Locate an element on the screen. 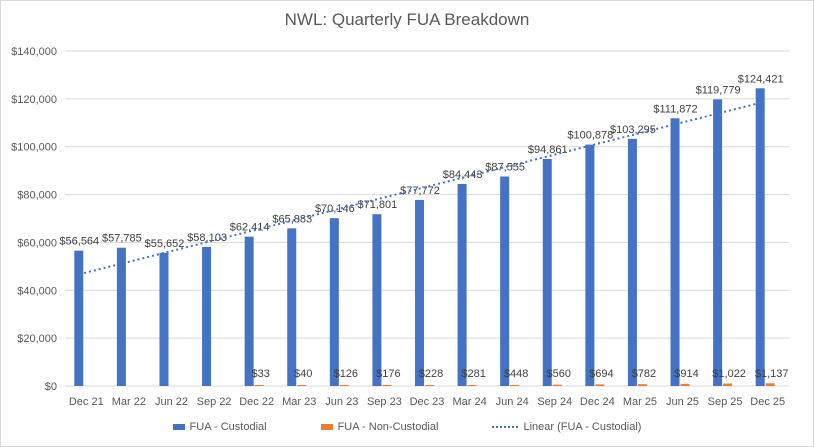 The image size is (814, 447). data-label-custodial: $84,443 is located at coordinates (463, 175).